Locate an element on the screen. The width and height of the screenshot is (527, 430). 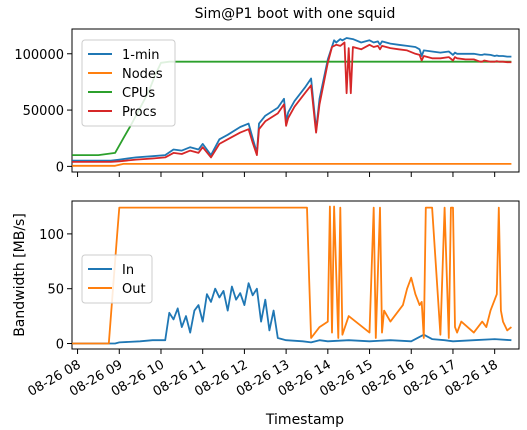
y-tick-label: 50000 is located at coordinates (43, 111).